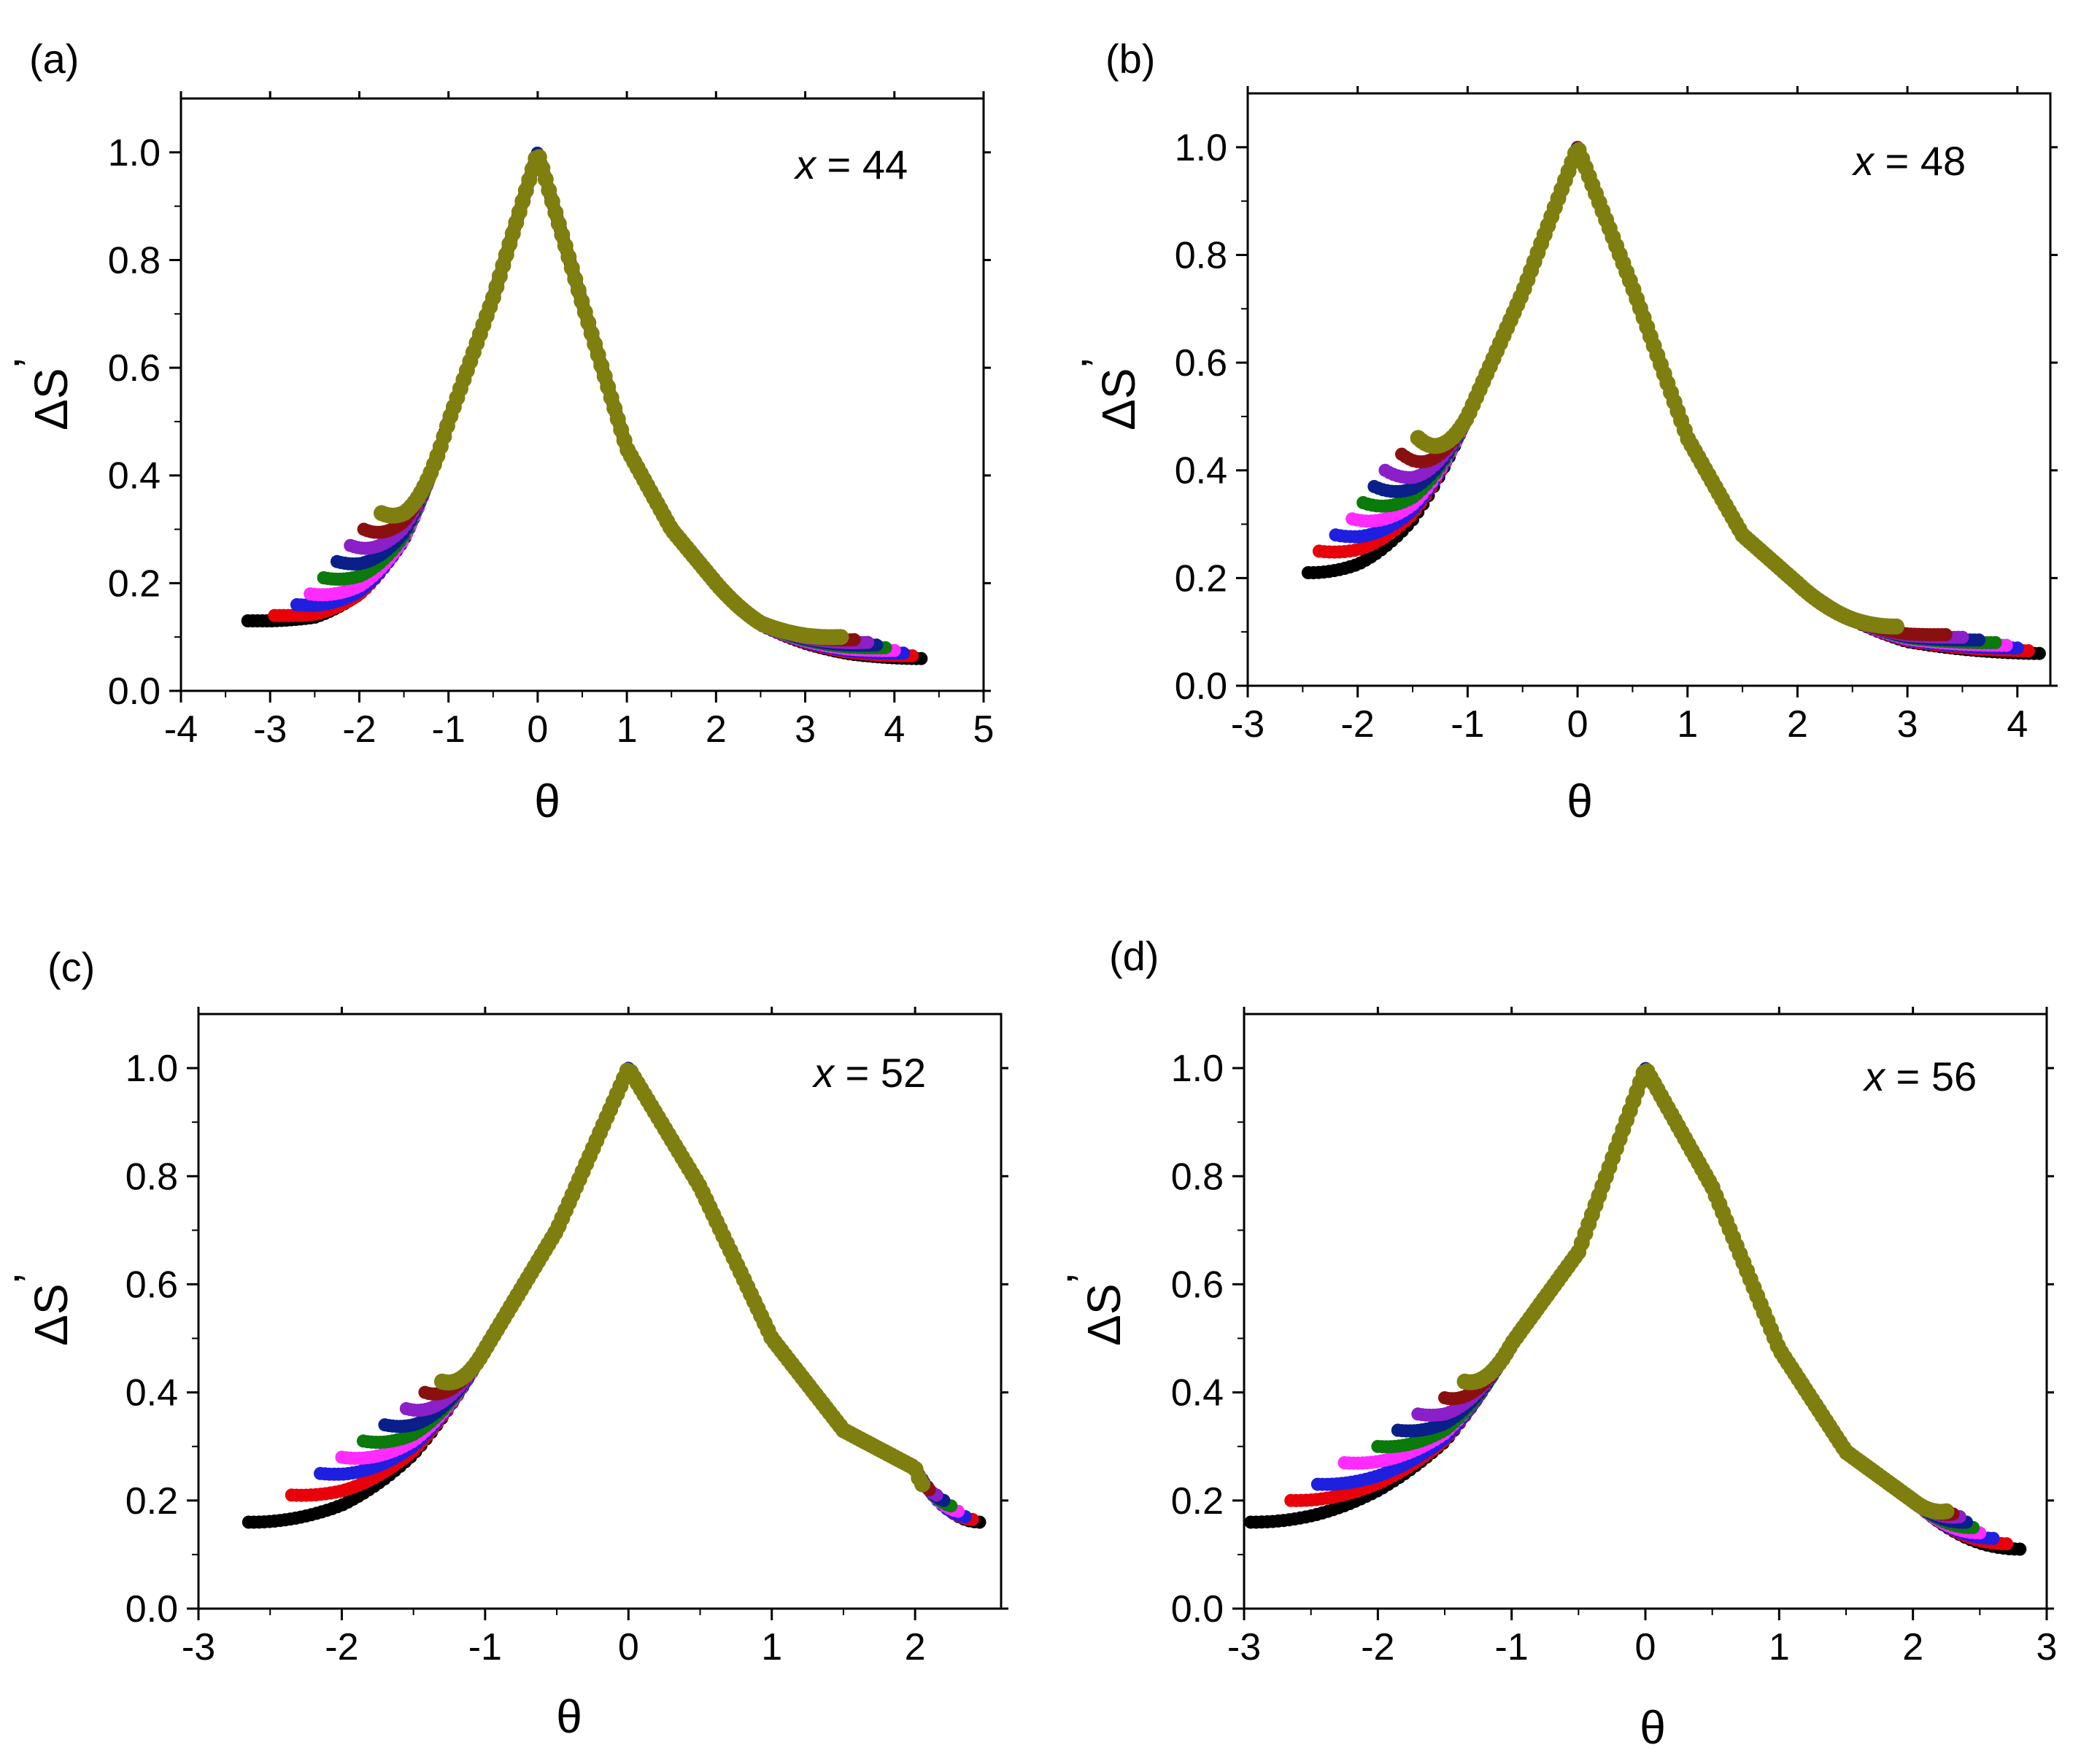  Describe the element at coordinates (1130, 59) in the screenshot. I see `panel-label: (b)` at that location.